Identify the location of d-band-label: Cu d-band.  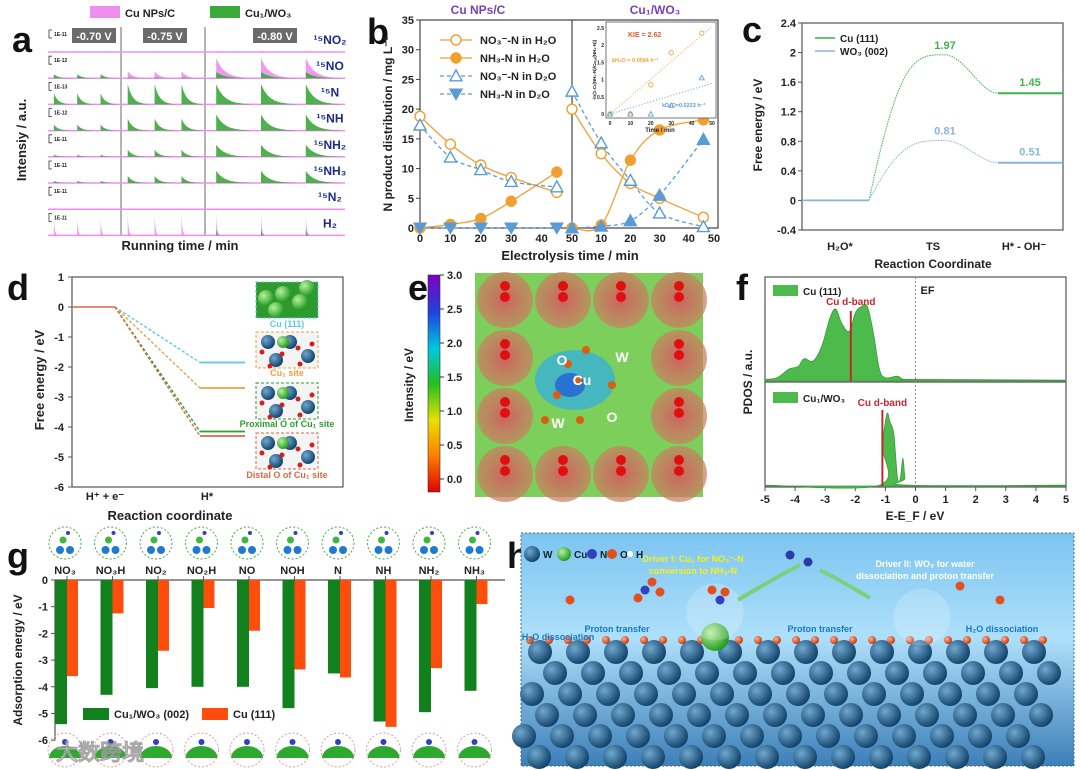
(882, 403).